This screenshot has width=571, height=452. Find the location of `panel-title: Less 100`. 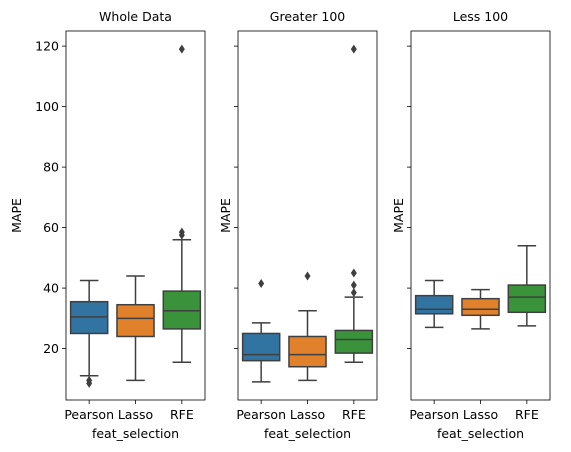

panel-title: Less 100 is located at coordinates (480, 16).